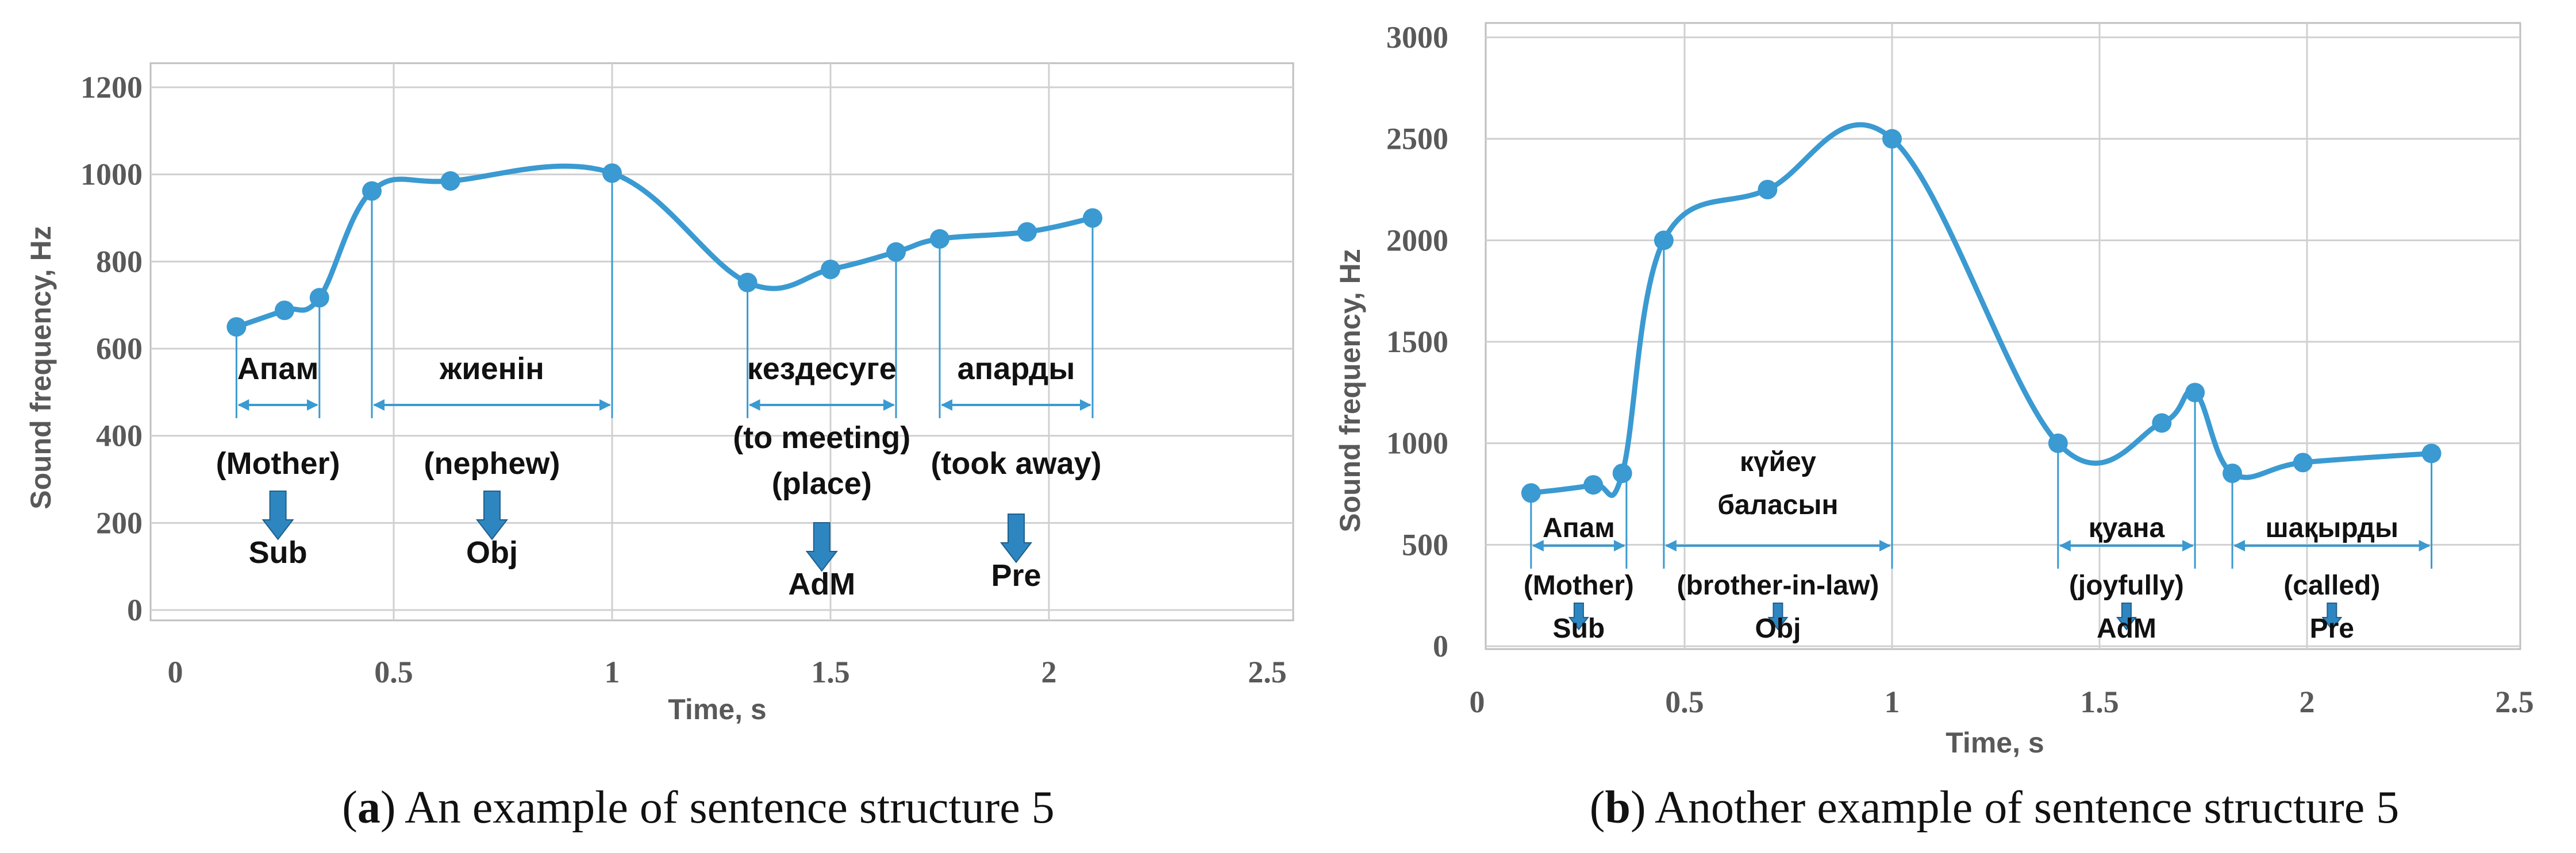  I want to click on chart-a-segment-translation: (took away), so click(1016, 463).